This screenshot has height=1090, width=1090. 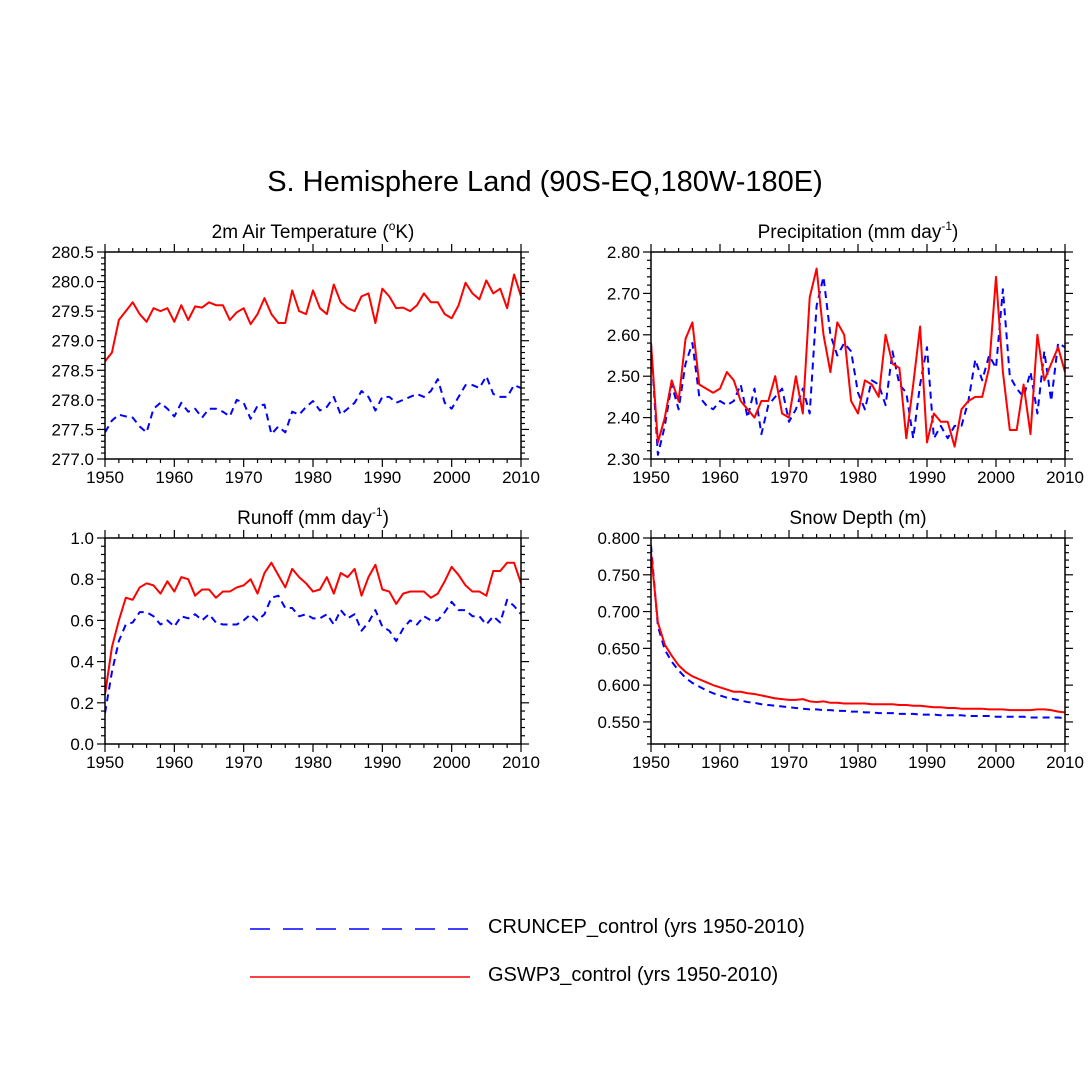 I want to click on y-tick-label: 277.0, so click(x=72, y=459).